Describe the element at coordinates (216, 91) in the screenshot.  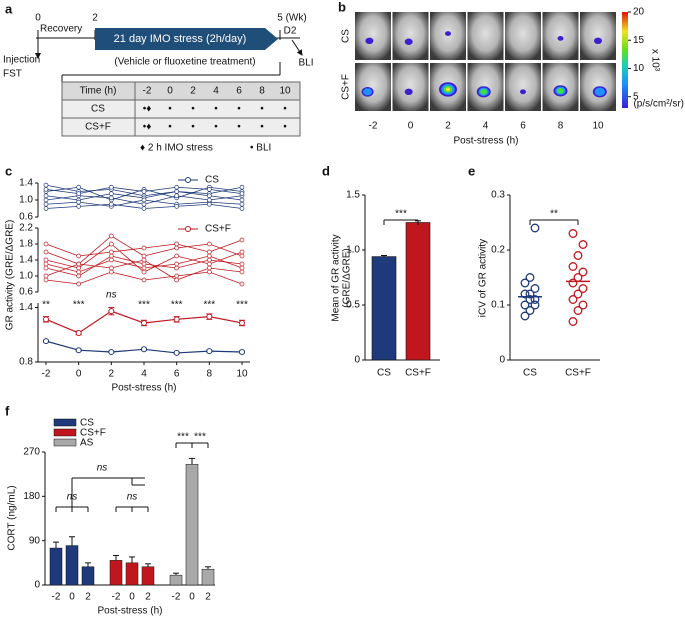
I see `table-header: 4` at that location.